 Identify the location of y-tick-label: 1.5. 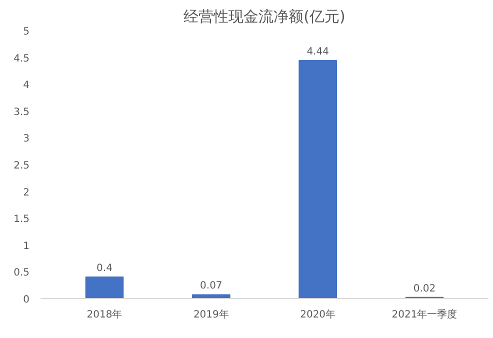
(22, 220).